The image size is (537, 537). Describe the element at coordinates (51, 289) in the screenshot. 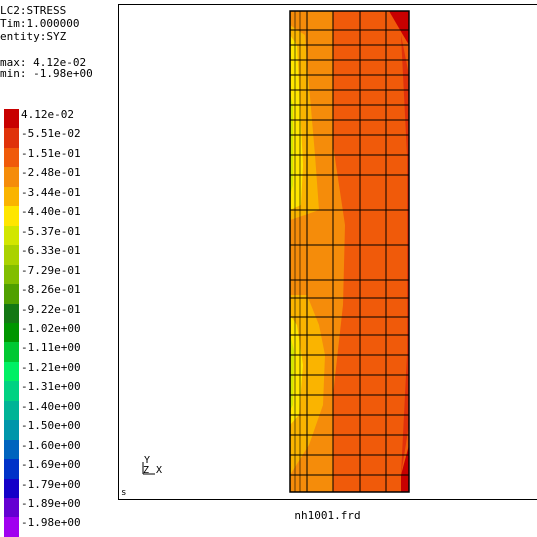

I see `legend-label: -8.26e-01` at that location.